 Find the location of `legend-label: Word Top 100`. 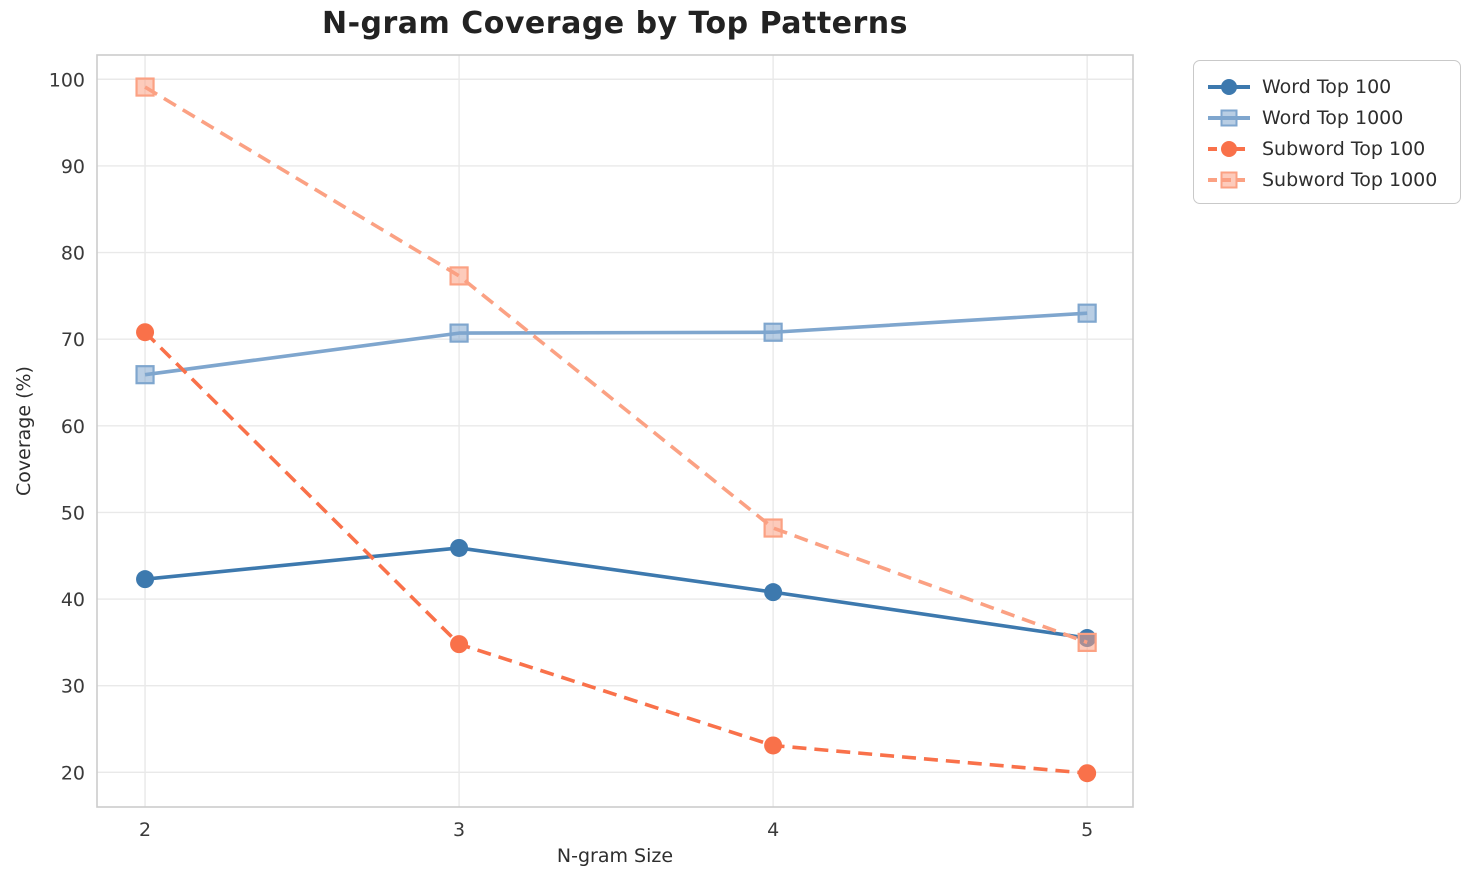

legend-label: Word Top 100 is located at coordinates (1327, 86).